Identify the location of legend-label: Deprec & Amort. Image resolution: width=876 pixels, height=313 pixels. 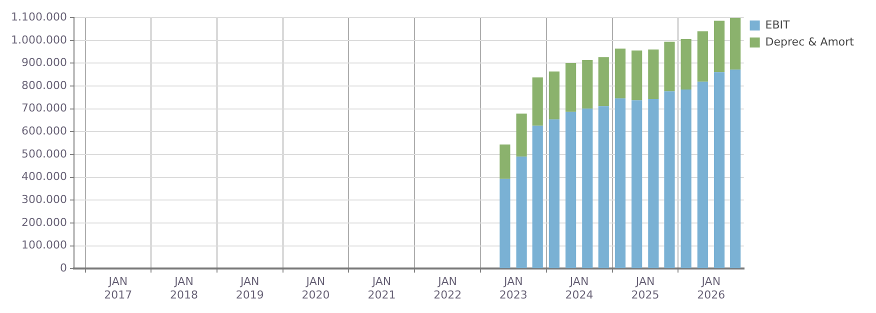
(810, 41).